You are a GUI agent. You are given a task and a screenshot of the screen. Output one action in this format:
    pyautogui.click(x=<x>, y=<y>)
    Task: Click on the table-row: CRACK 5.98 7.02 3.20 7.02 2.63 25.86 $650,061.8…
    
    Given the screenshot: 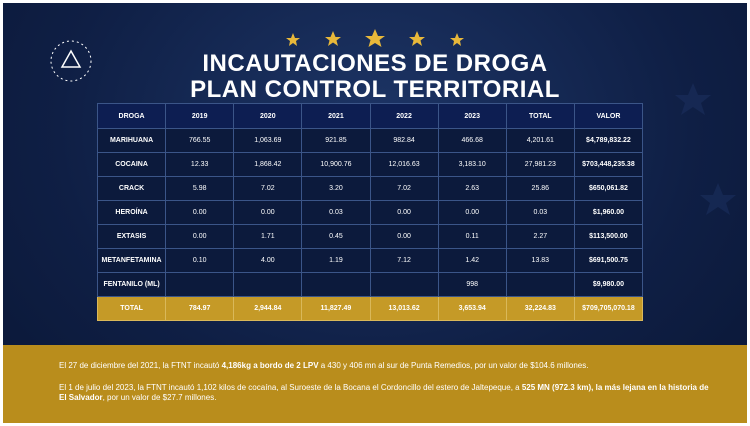 What is the action you would take?
    pyautogui.click(x=370, y=188)
    